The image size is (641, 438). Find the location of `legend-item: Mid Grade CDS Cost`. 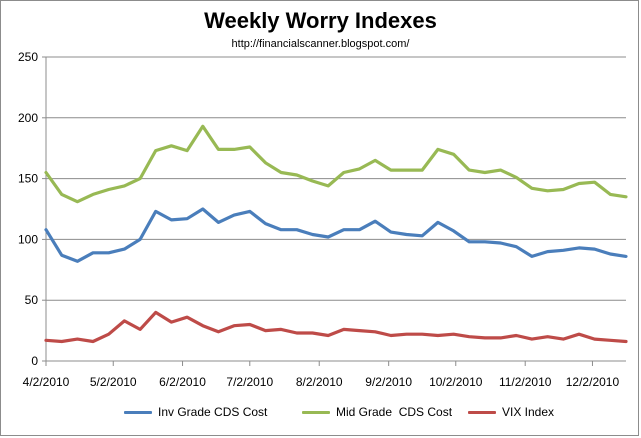

legend-item: Mid Grade CDS Cost is located at coordinates (377, 412).